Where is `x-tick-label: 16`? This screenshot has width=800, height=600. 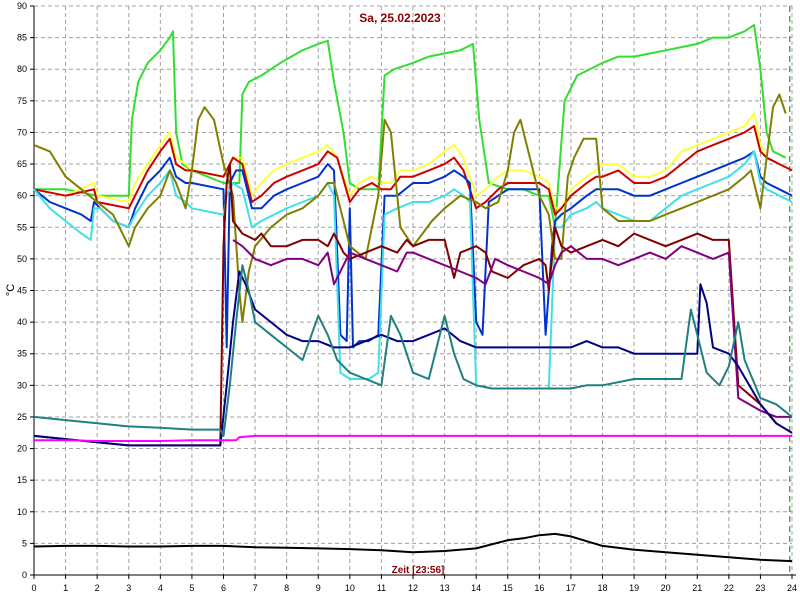
x-tick-label: 16 is located at coordinates (539, 588).